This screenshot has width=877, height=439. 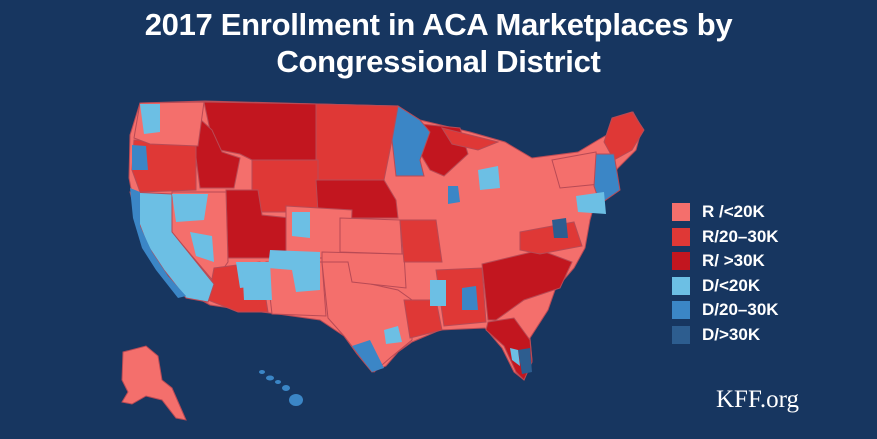 What do you see at coordinates (515, 357) in the screenshot?
I see `region-southwest-fl` at bounding box center [515, 357].